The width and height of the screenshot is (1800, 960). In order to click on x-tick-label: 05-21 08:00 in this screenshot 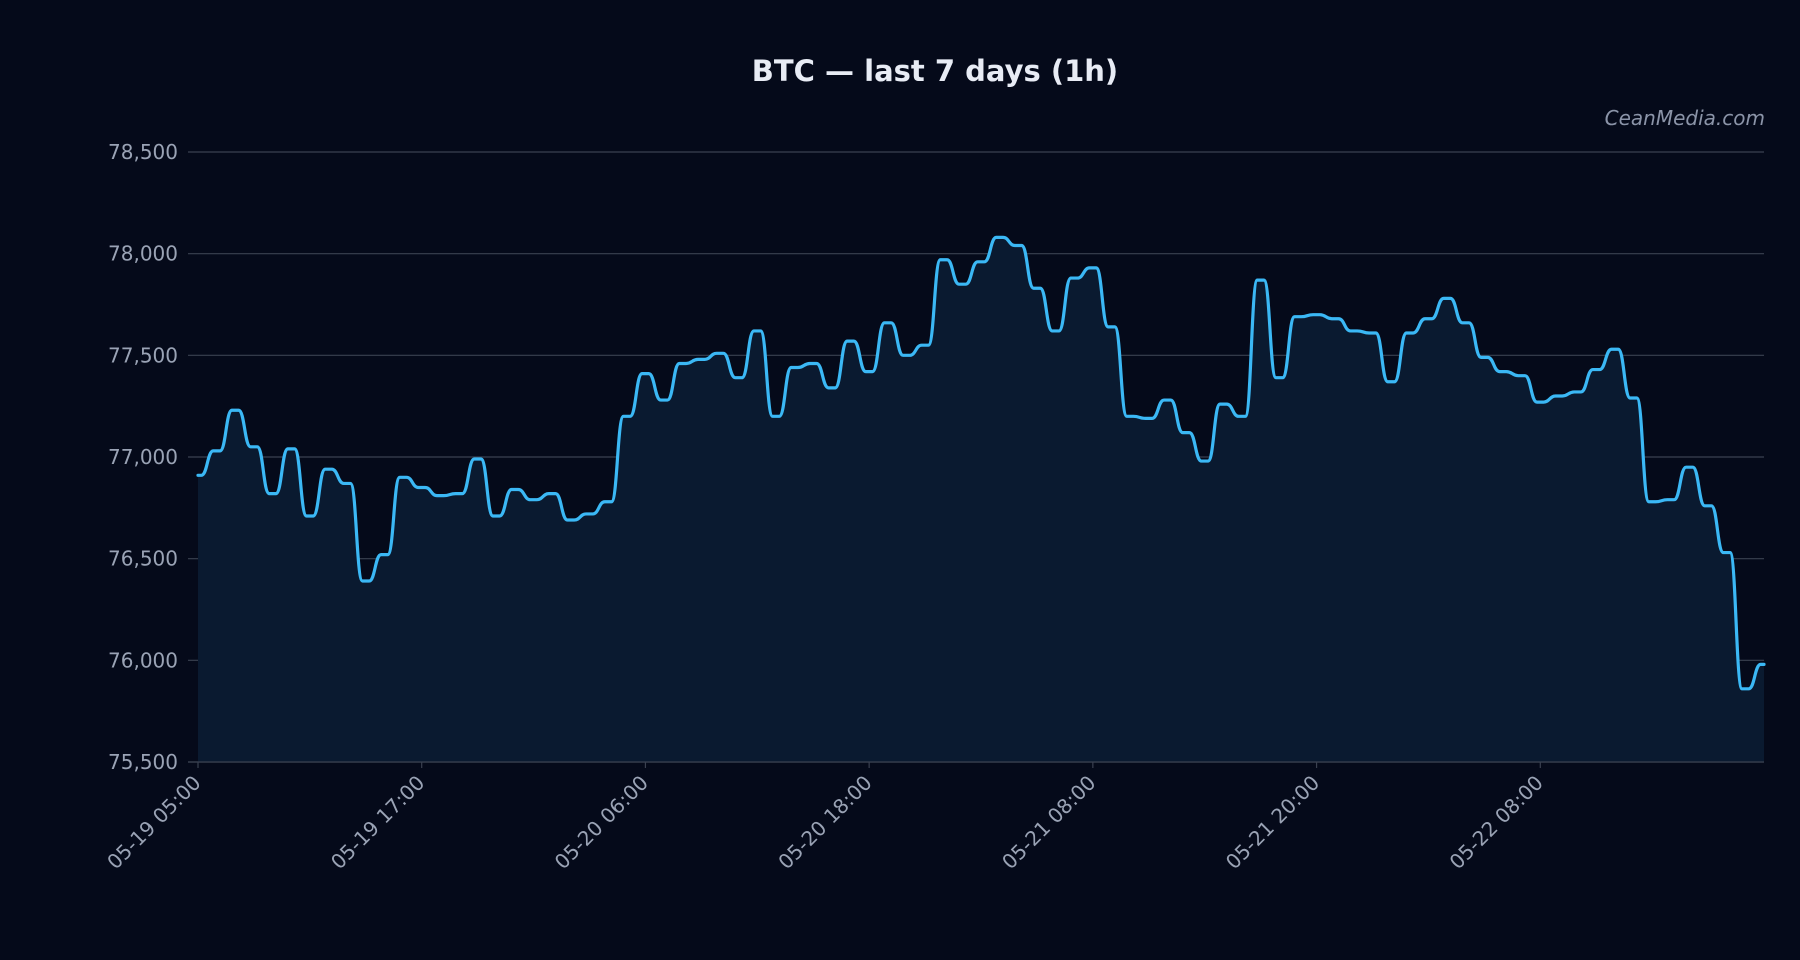, I will do `click(1048, 822)`.